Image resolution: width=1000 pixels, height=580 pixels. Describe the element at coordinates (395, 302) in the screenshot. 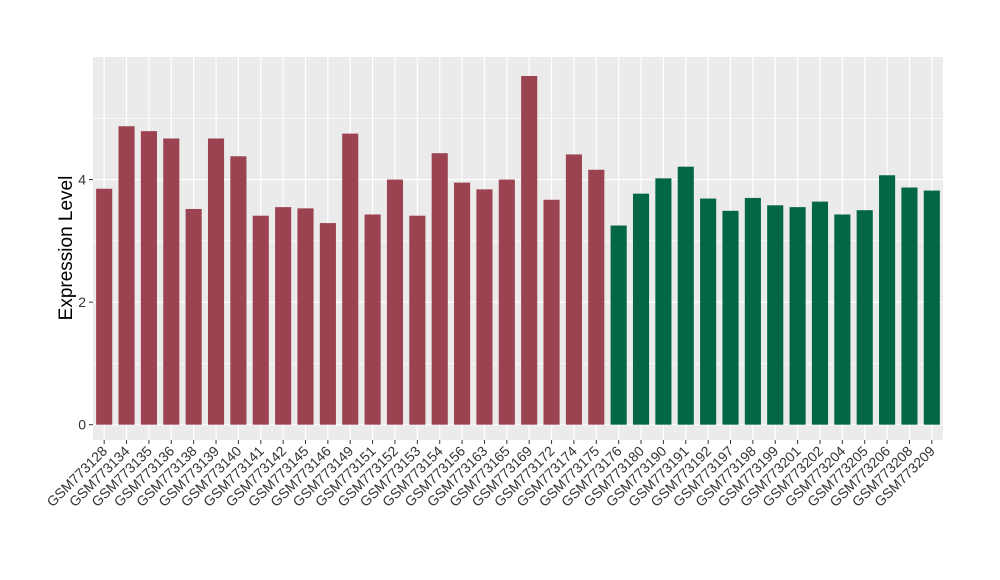

I see `bar-GSM773152` at that location.